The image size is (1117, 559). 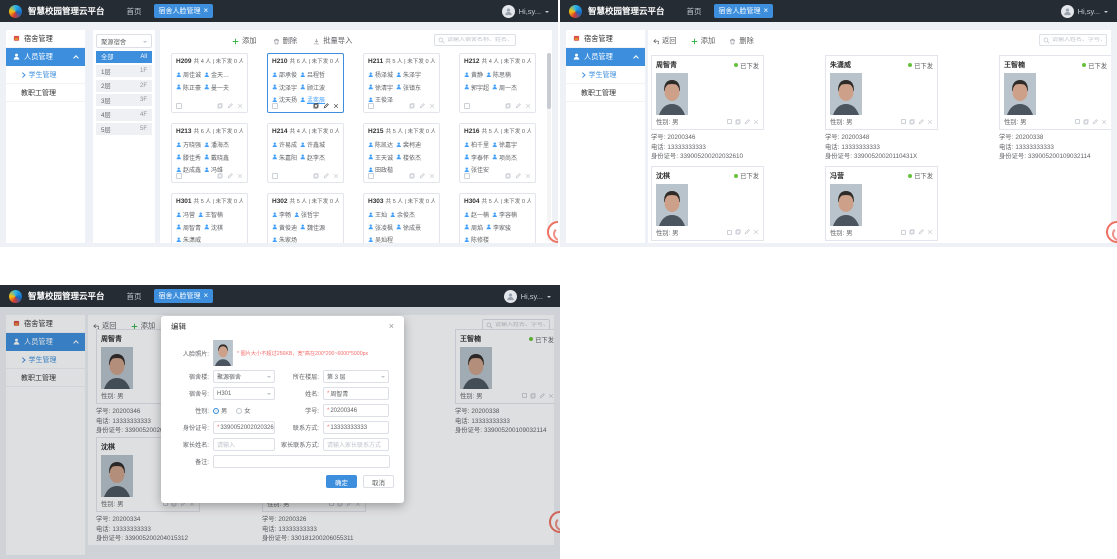 I want to click on nav-home-link: 首页, so click(x=134, y=11).